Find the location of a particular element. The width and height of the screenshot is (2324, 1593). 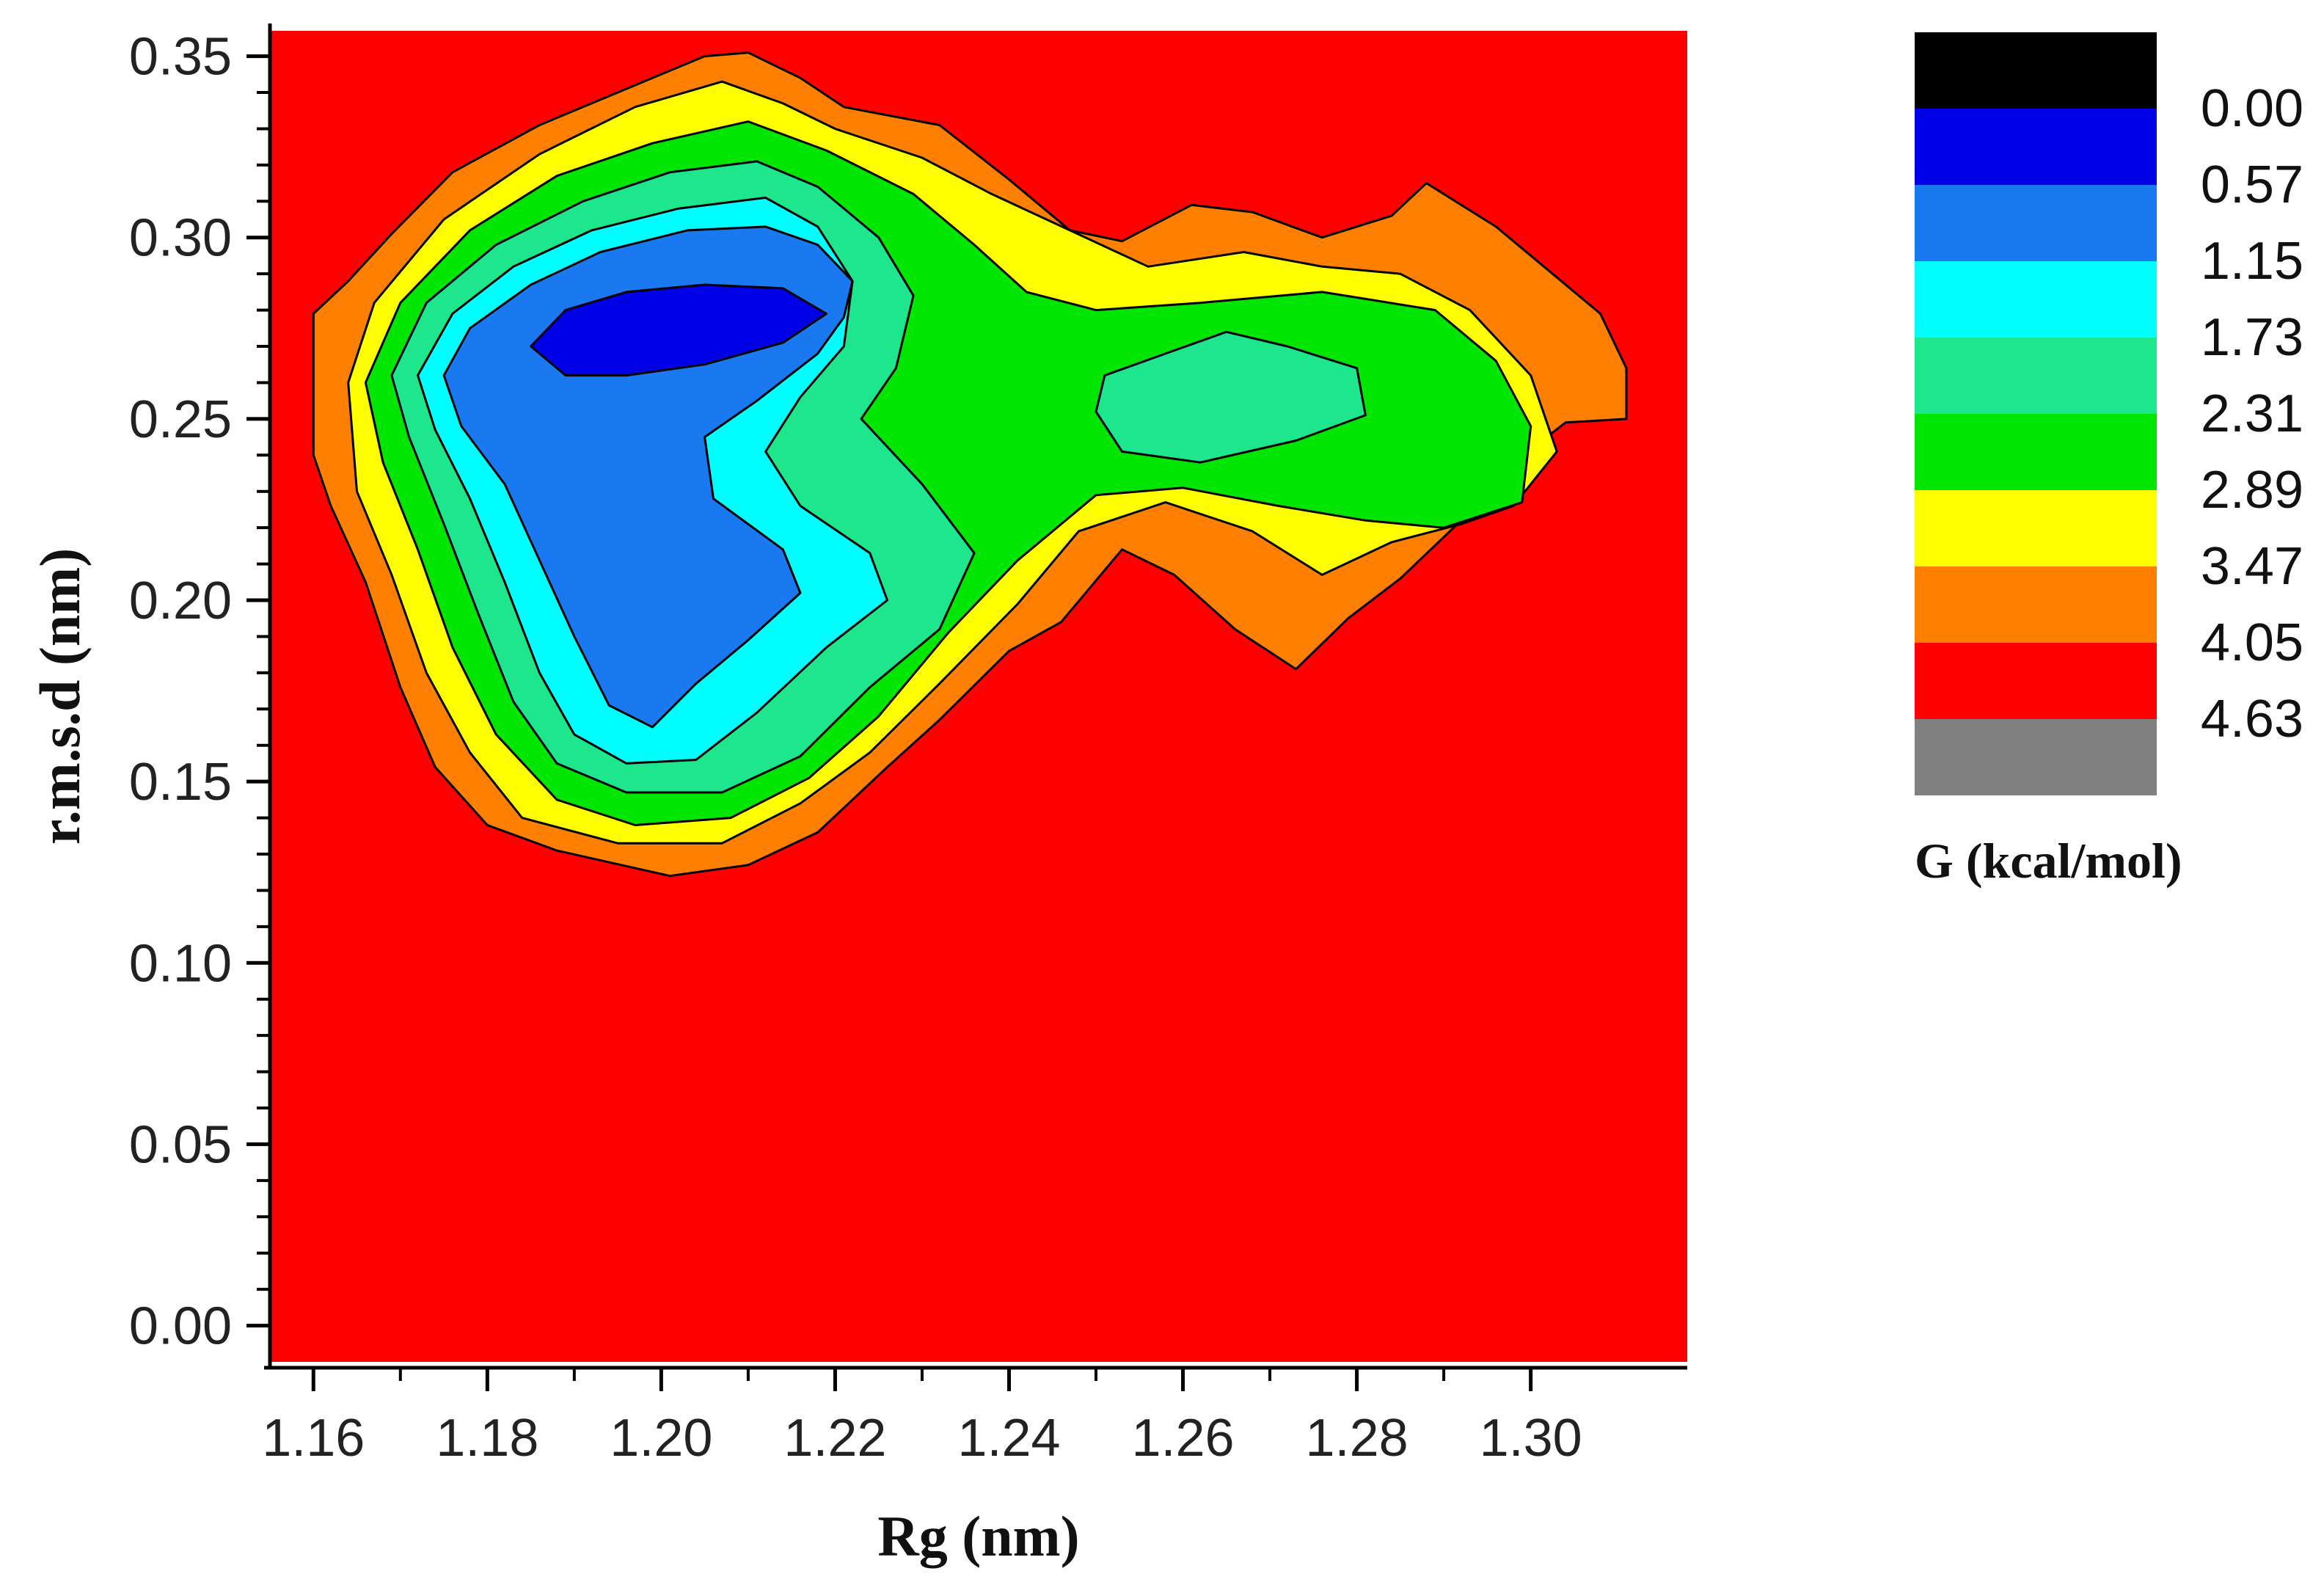

colorbar-label-2: 1.15 is located at coordinates (2252, 261).